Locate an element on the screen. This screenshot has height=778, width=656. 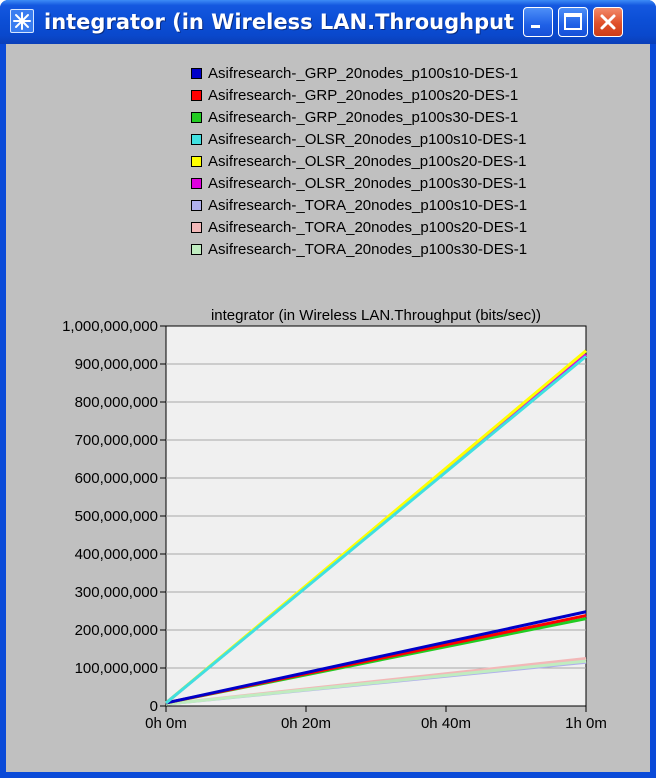
y-tick-label: 500,000,000 is located at coordinates (116, 516).